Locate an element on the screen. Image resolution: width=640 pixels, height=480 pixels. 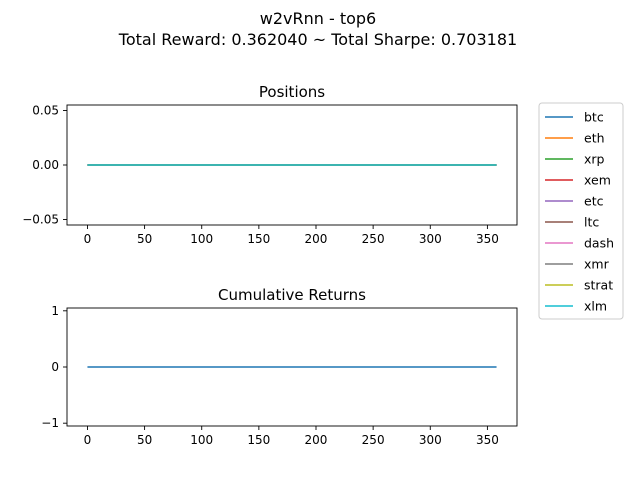
legend: btc eth xrp xem etc ltc dash xmr strat xlm is located at coordinates (581, 211).